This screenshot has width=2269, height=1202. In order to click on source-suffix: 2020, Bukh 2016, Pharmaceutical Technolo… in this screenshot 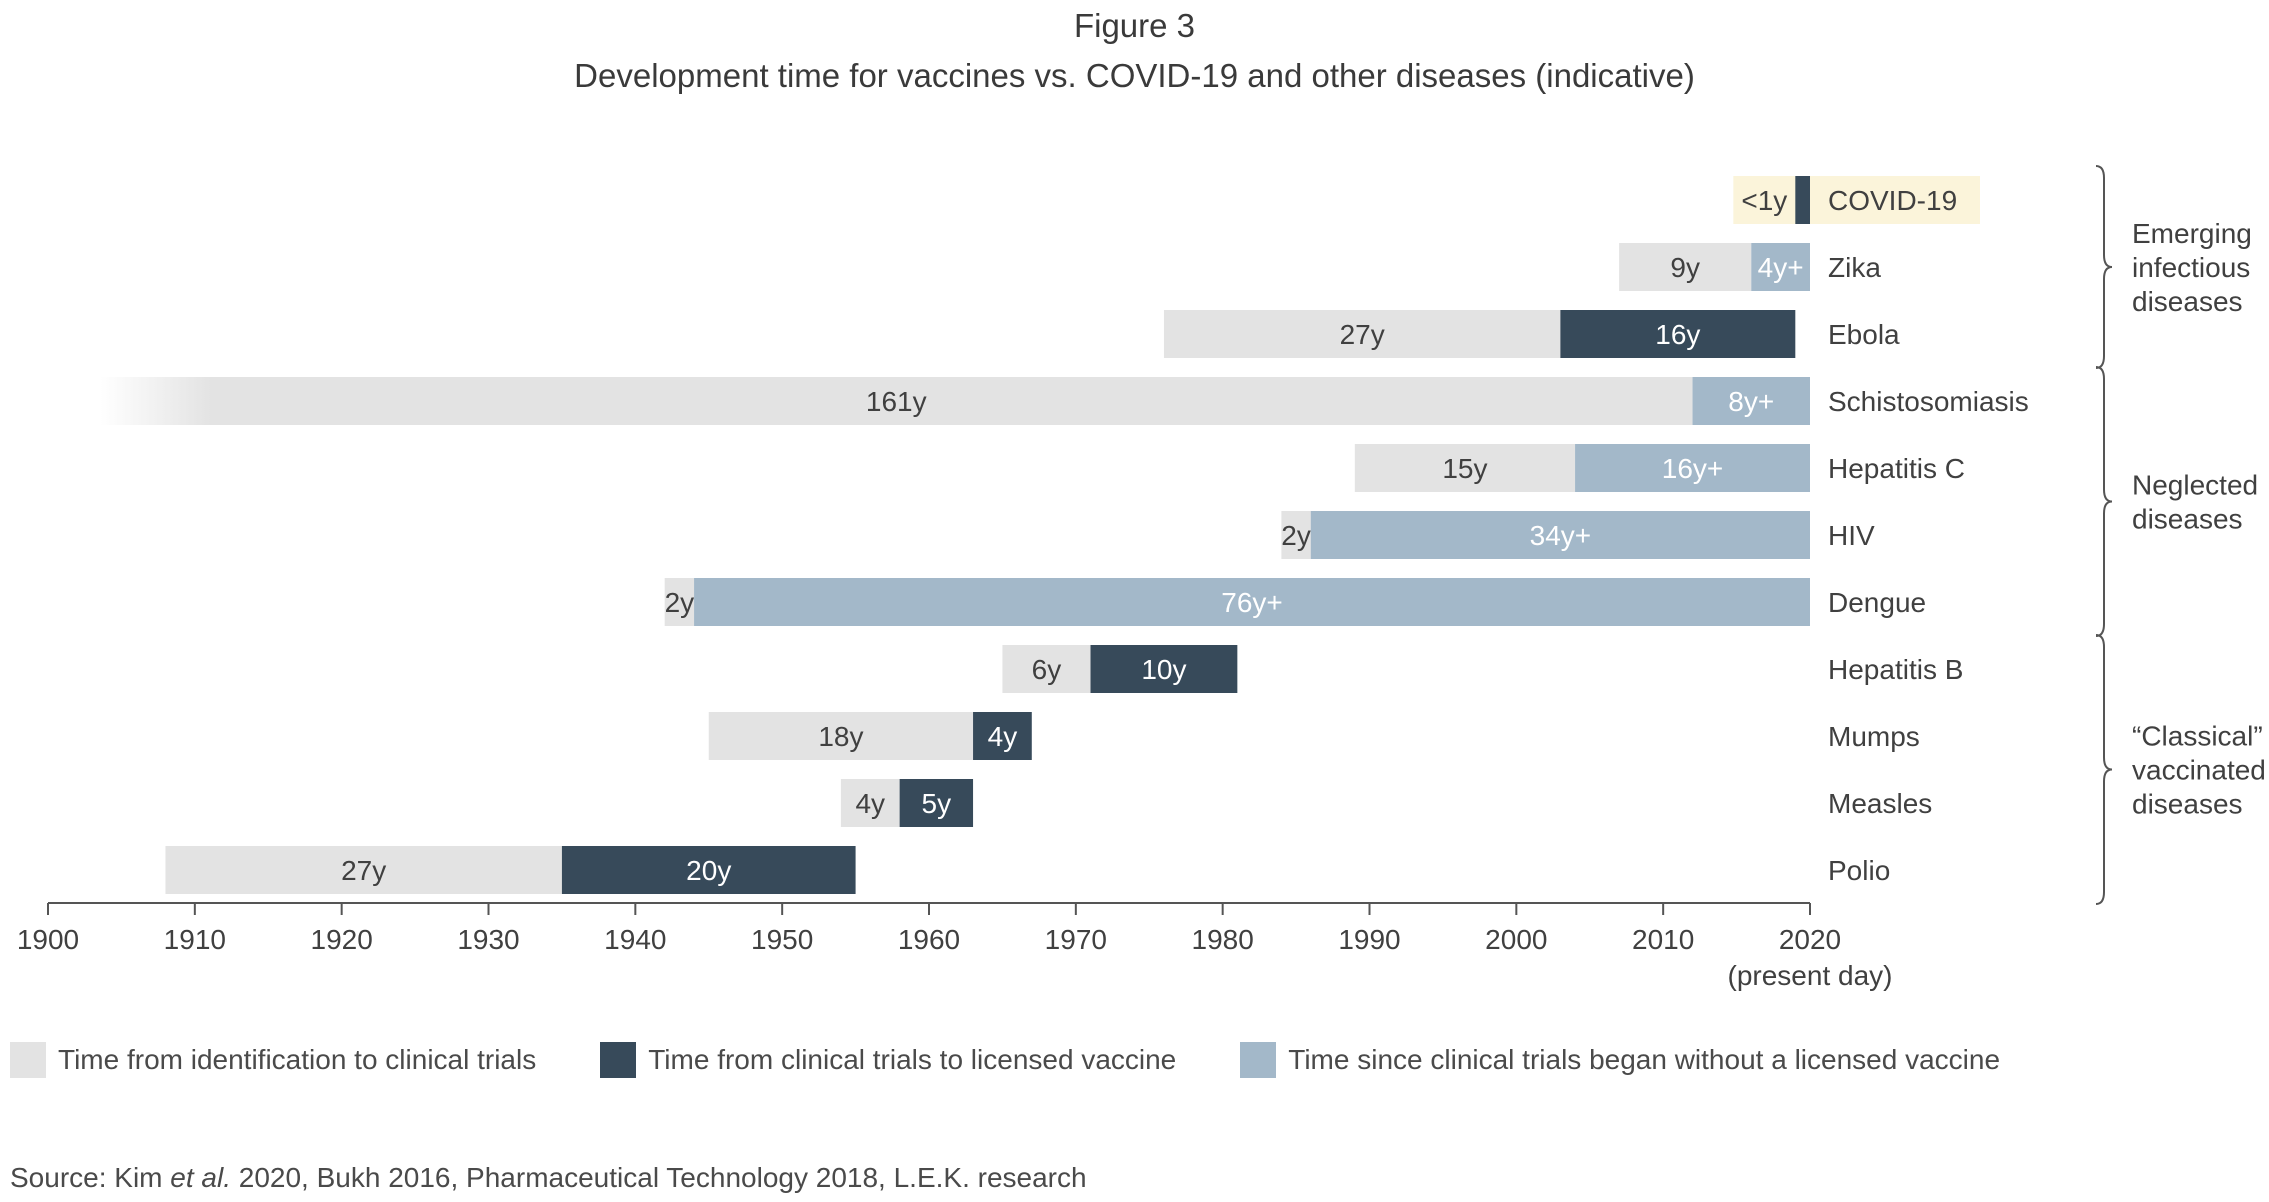, I will do `click(658, 1177)`.